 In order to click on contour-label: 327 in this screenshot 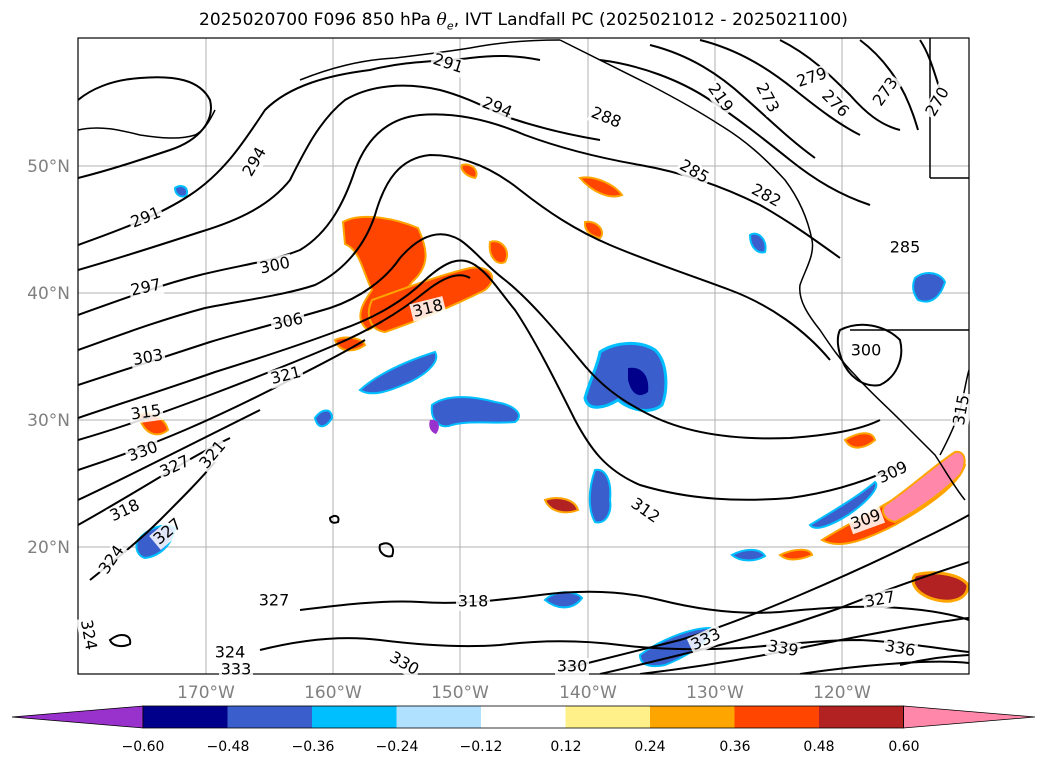, I will do `click(274, 600)`.